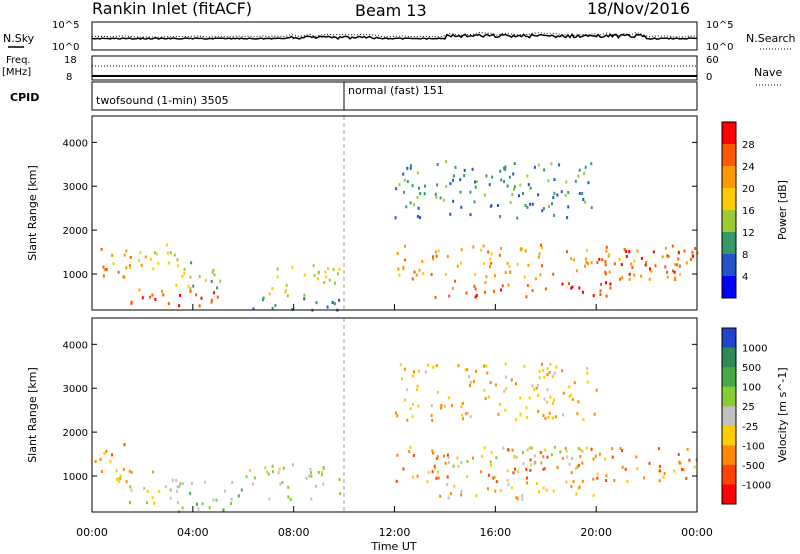 This screenshot has width=800, height=554. What do you see at coordinates (394, 37) in the screenshot?
I see `noise-sky-line` at bounding box center [394, 37].